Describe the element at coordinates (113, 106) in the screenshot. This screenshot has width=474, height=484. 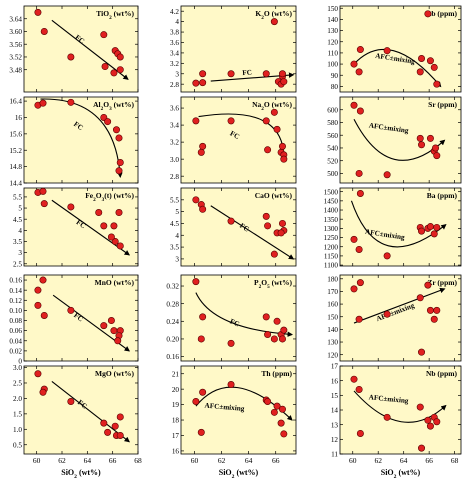
I see `panel-title: Al2O3 (wt%)` at that location.